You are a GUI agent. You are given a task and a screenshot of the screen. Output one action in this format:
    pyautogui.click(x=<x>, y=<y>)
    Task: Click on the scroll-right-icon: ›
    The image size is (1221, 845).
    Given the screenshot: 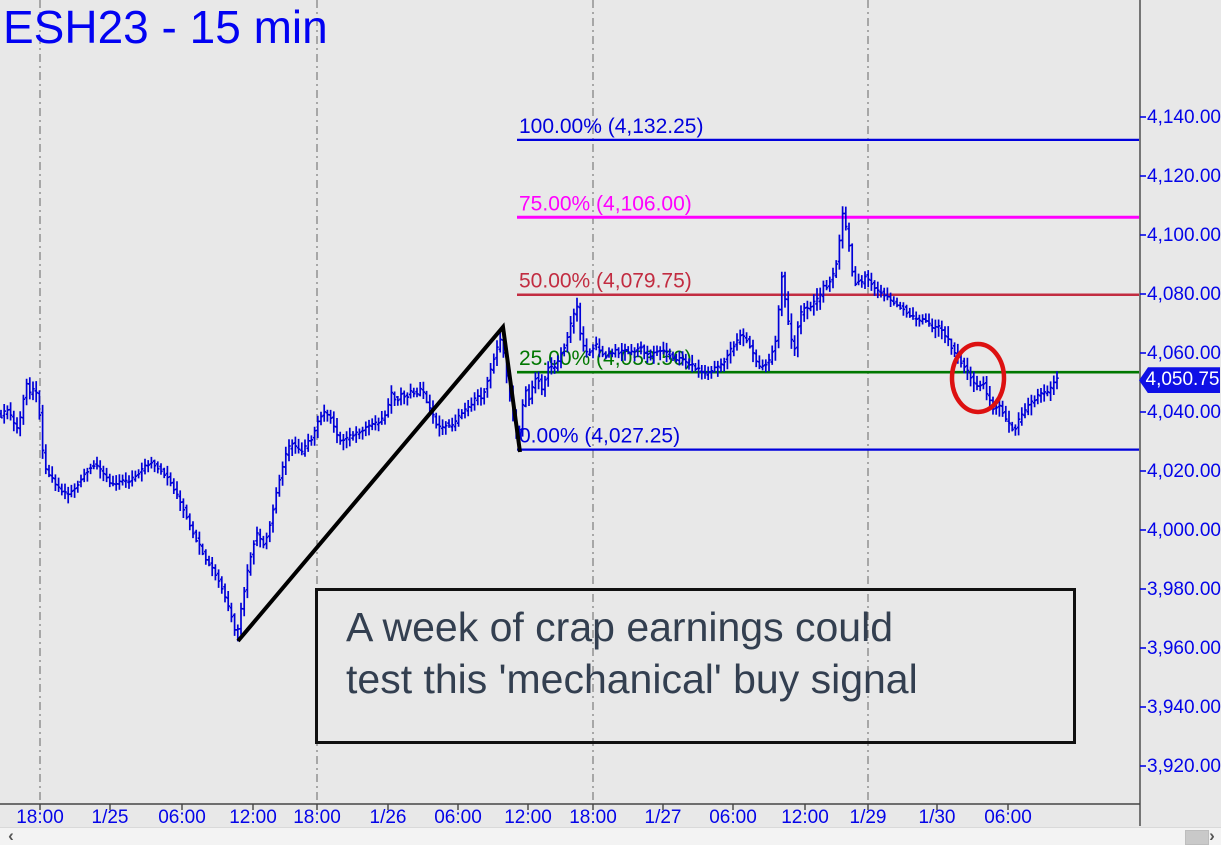 What is the action you would take?
    pyautogui.click(x=1212, y=835)
    